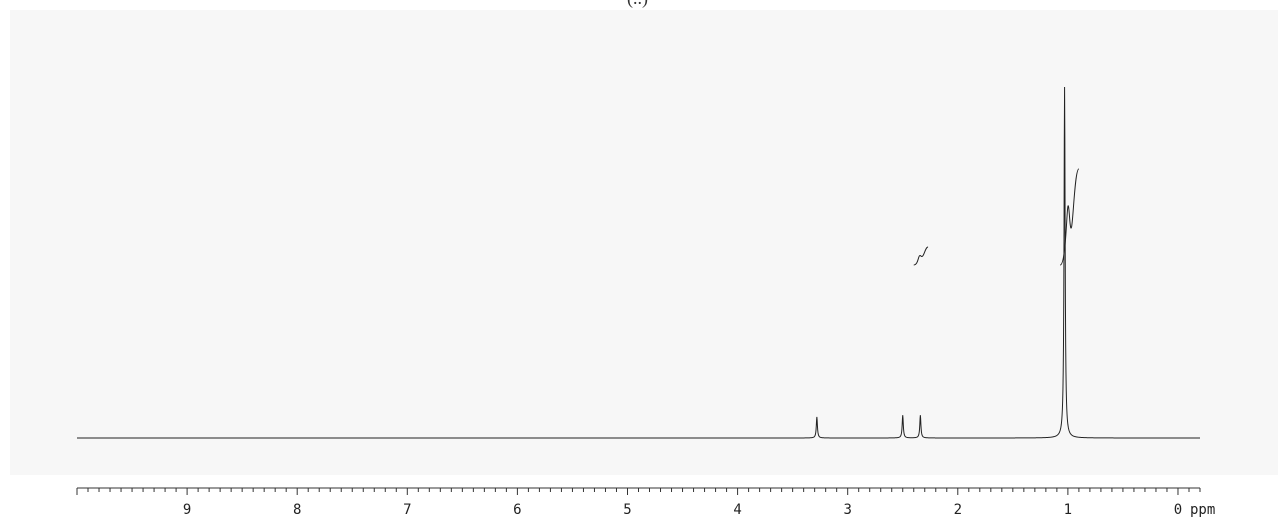 This screenshot has height=529, width=1278. I want to click on x-tick-label: 8, so click(297, 510).